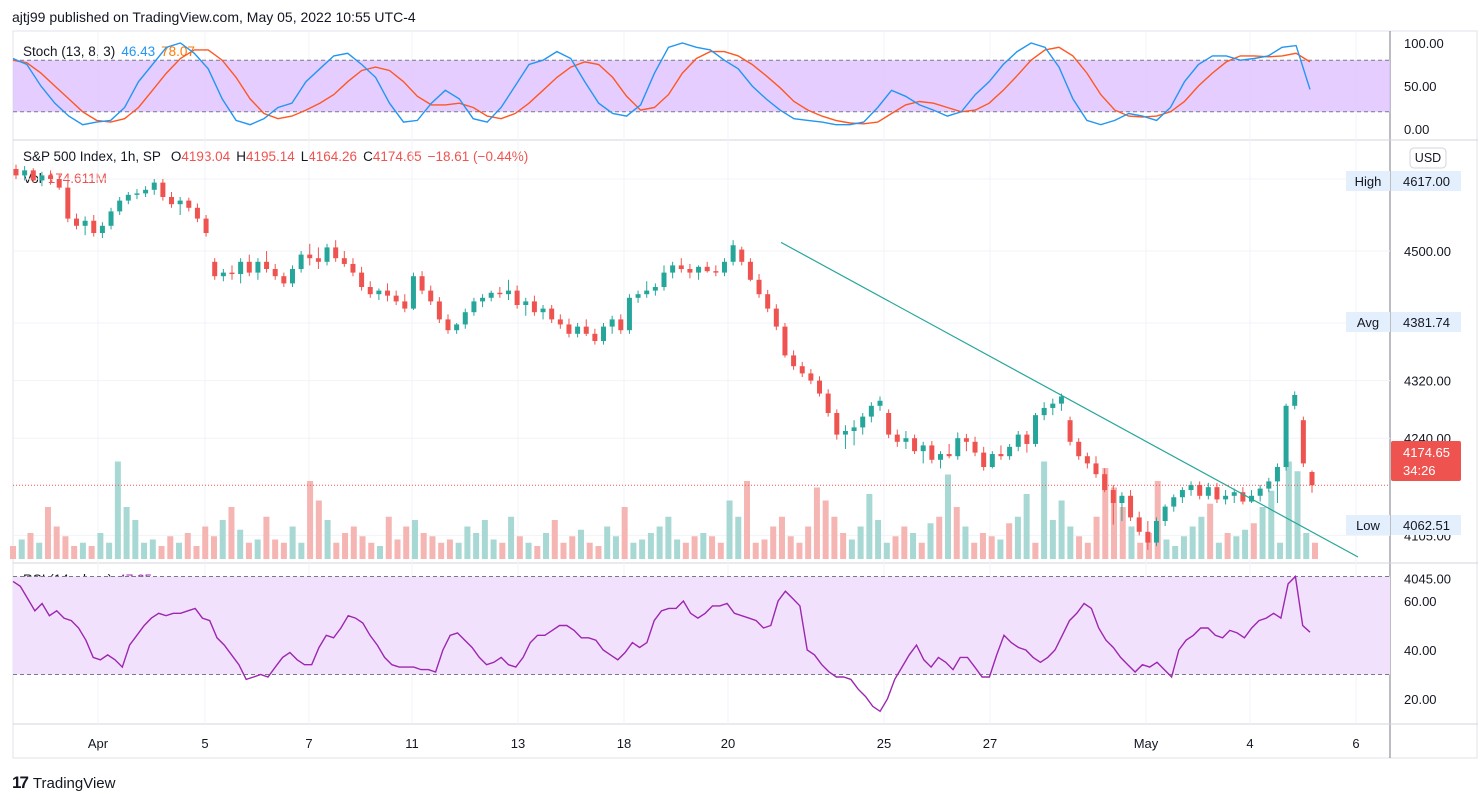  I want to click on currency-badge, so click(1428, 158).